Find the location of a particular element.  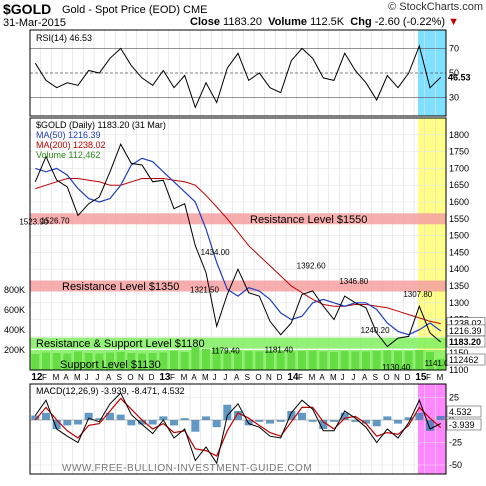

chg-label: Chg is located at coordinates (361, 22).